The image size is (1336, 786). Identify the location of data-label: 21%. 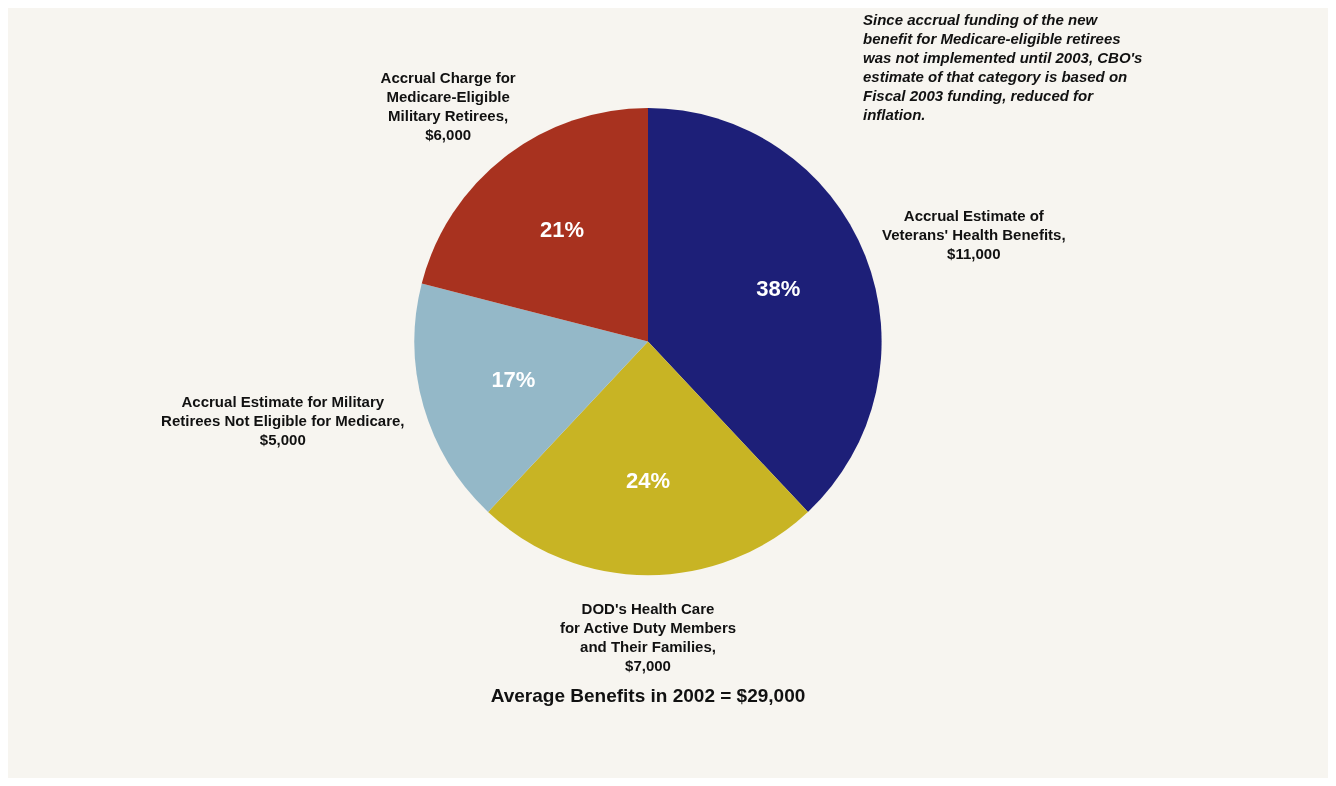
(562, 229).